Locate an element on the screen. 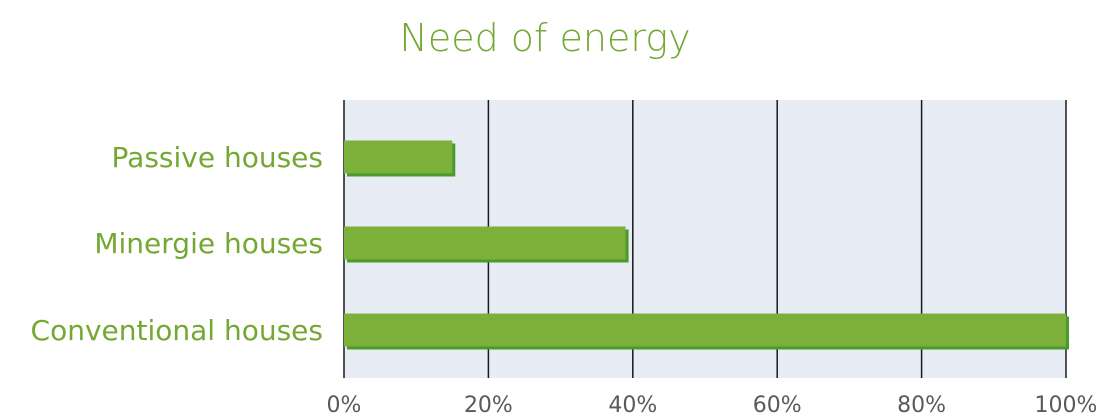  x-tick-label: 0% is located at coordinates (344, 404).